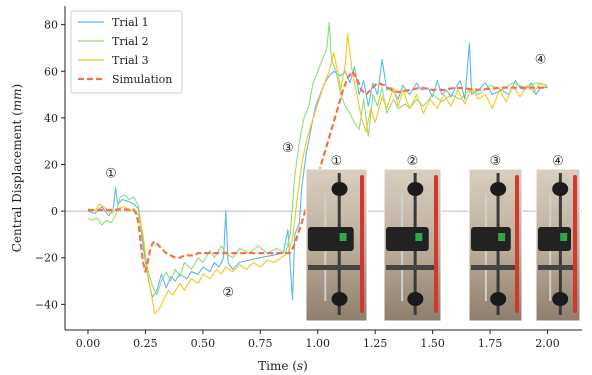 The height and width of the screenshot is (375, 592). Describe the element at coordinates (228, 292) in the screenshot. I see `phase-annotation: ②` at that location.